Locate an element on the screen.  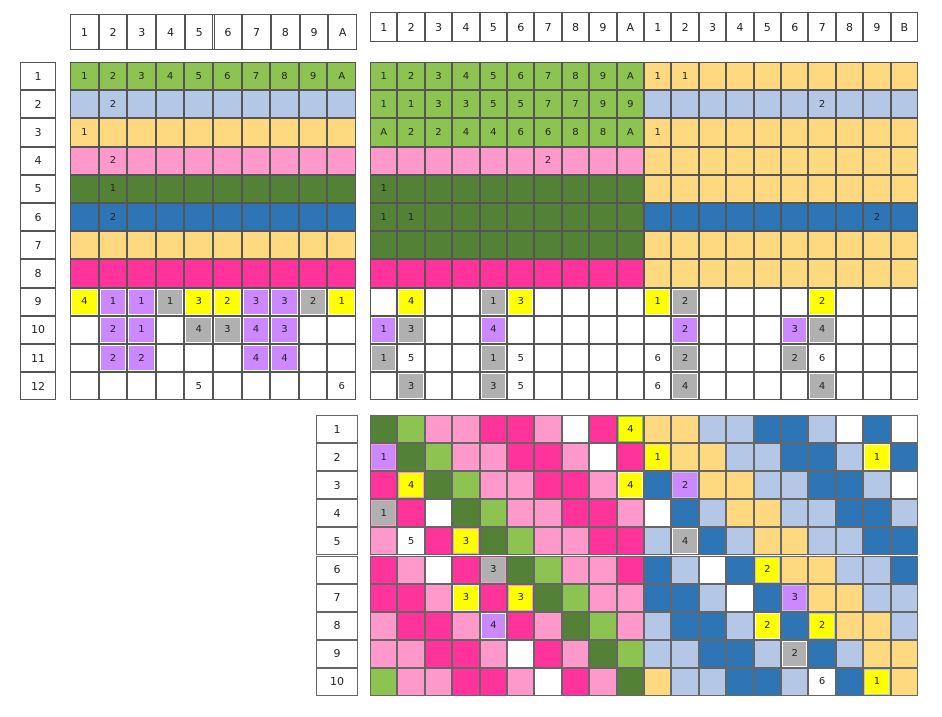
left-cell-badge: 3 is located at coordinates (198, 301).